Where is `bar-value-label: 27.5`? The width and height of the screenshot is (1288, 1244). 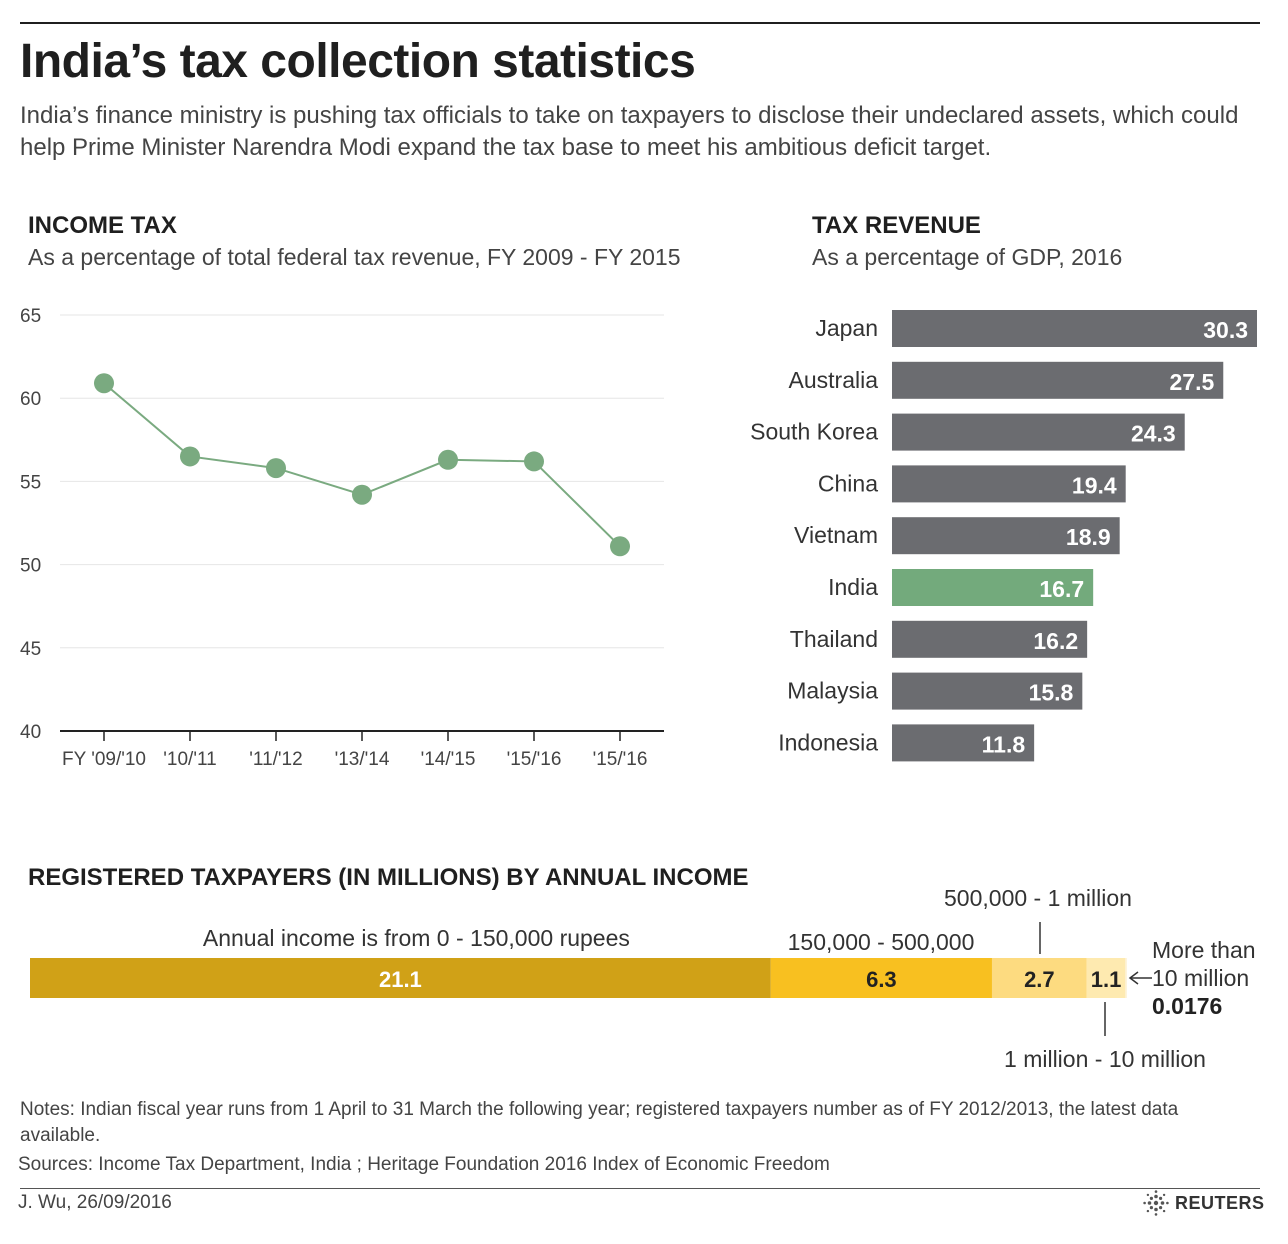 bar-value-label: 27.5 is located at coordinates (1192, 382).